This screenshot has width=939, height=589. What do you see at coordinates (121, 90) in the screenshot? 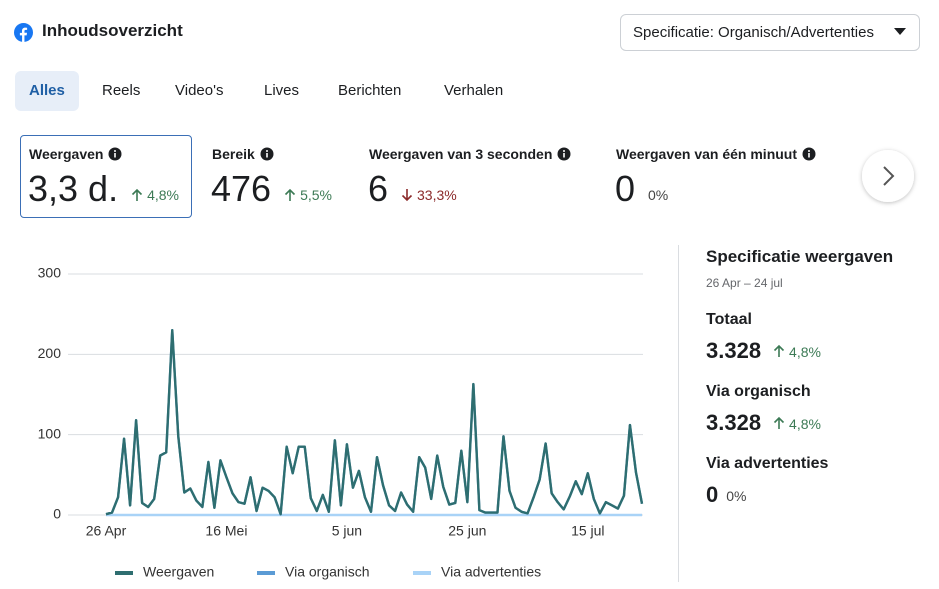
I see `tab: Reels` at bounding box center [121, 90].